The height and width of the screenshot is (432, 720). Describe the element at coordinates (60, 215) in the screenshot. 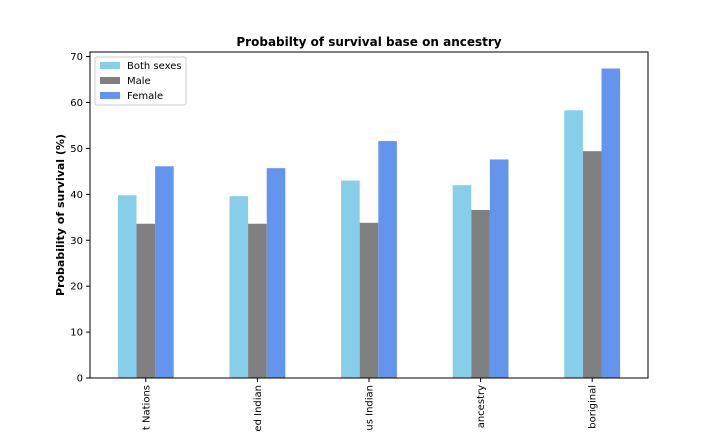

I see `y-axis-label: Probability of survival (%)` at that location.